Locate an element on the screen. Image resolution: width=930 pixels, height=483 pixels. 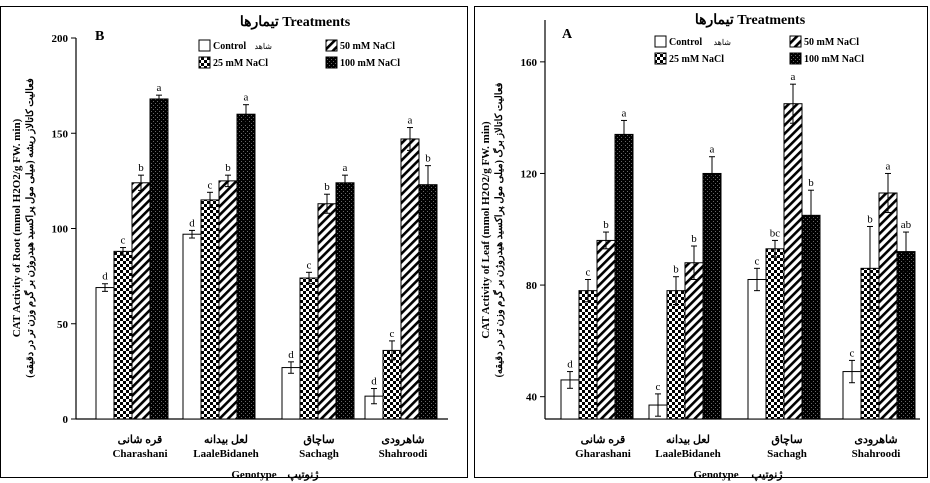
significance-letter-root-control-2: d is located at coordinates (291, 355).